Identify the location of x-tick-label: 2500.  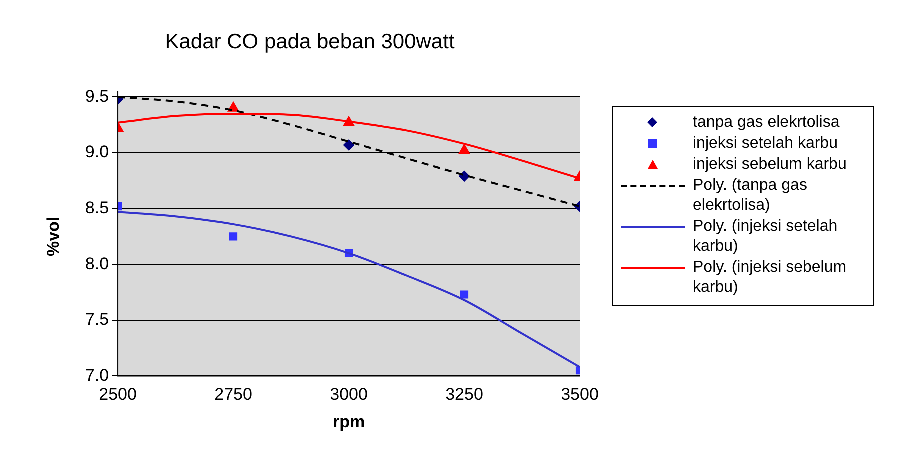
(118, 394).